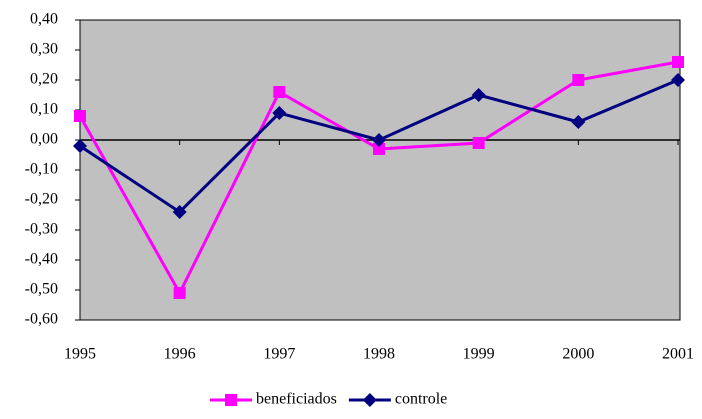 This screenshot has height=419, width=702. What do you see at coordinates (44, 49) in the screenshot?
I see `y-tick-label: 0,30` at bounding box center [44, 49].